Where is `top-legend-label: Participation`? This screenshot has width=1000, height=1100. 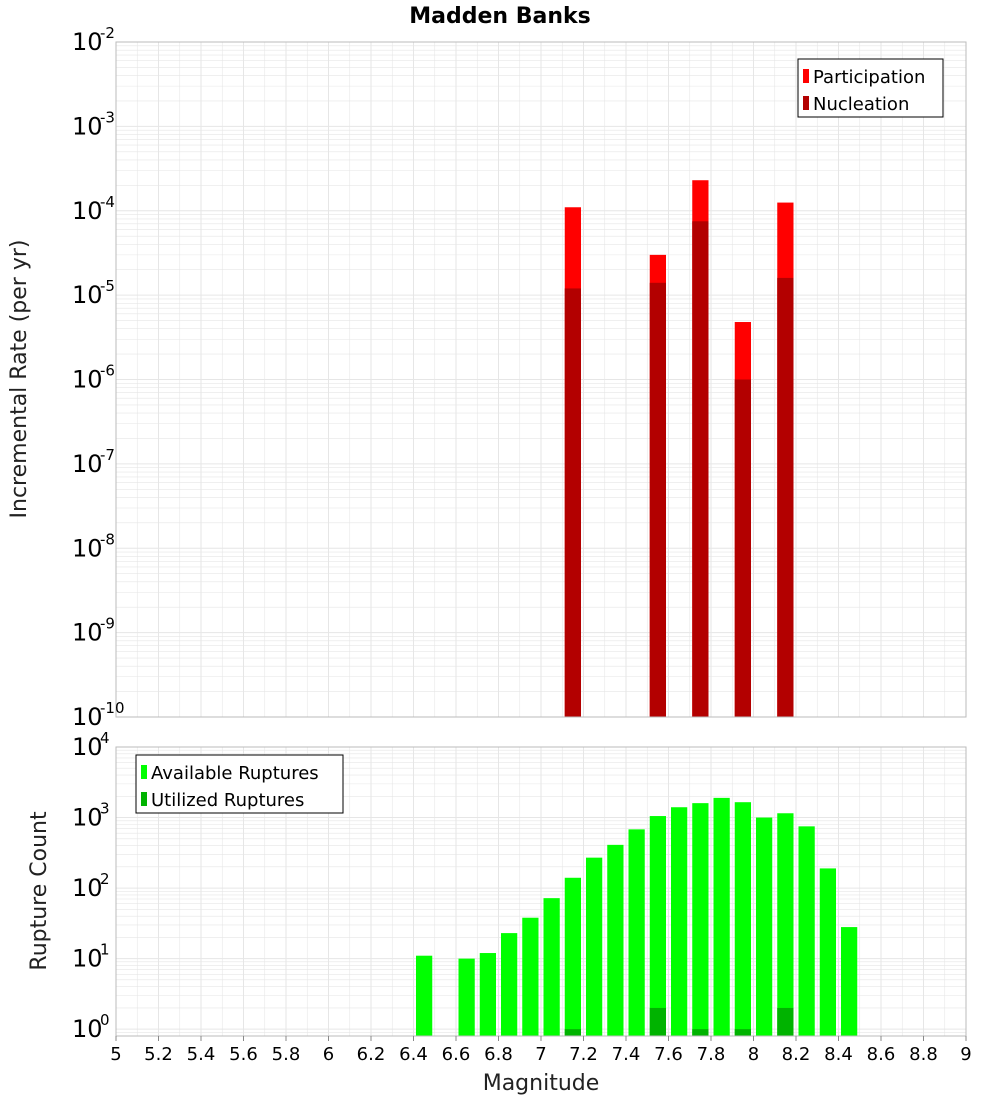 top-legend-label: Participation is located at coordinates (869, 77).